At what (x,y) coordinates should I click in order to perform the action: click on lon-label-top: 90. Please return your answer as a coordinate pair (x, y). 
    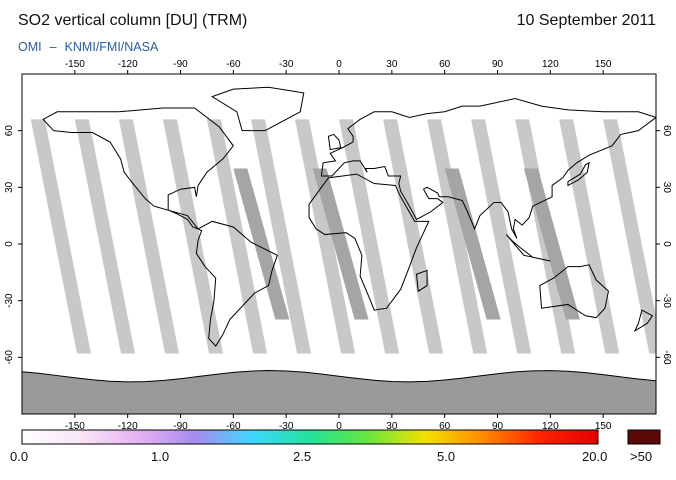
    Looking at the image, I should click on (498, 64).